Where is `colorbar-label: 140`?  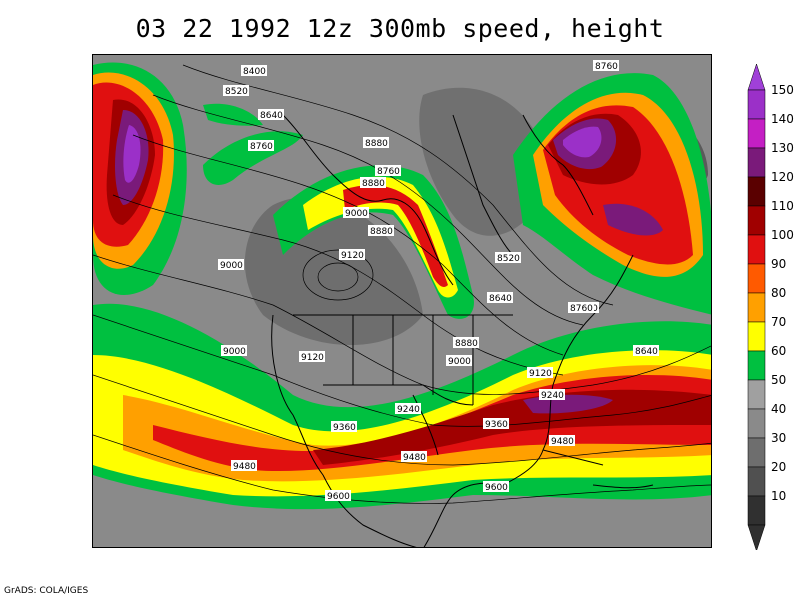
colorbar-label: 140 is located at coordinates (782, 119).